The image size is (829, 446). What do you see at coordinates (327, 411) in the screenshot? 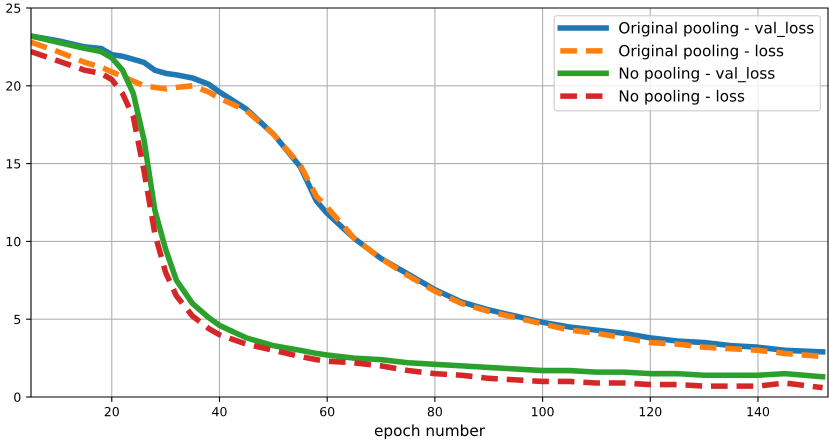
I see `x-tick-label: 60` at bounding box center [327, 411].